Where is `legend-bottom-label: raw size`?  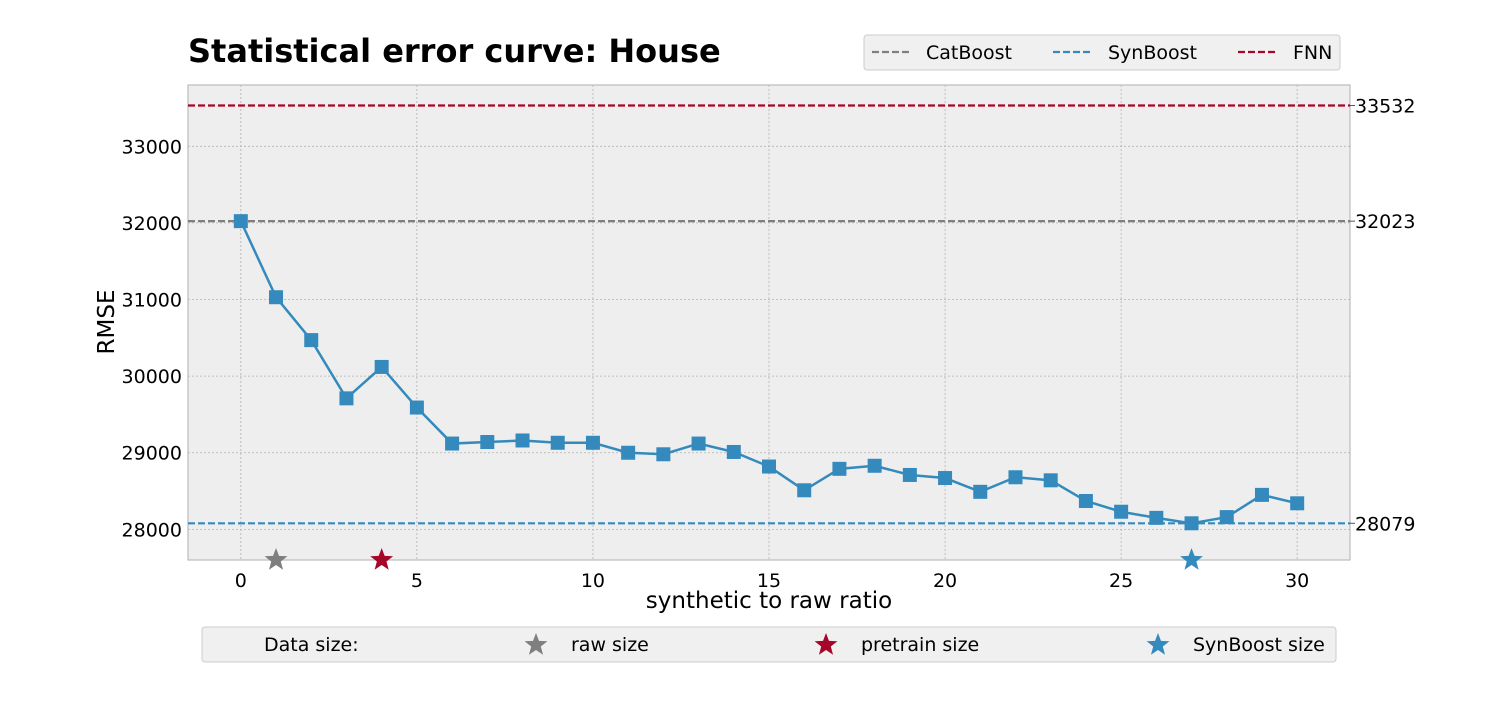 legend-bottom-label: raw size is located at coordinates (610, 645).